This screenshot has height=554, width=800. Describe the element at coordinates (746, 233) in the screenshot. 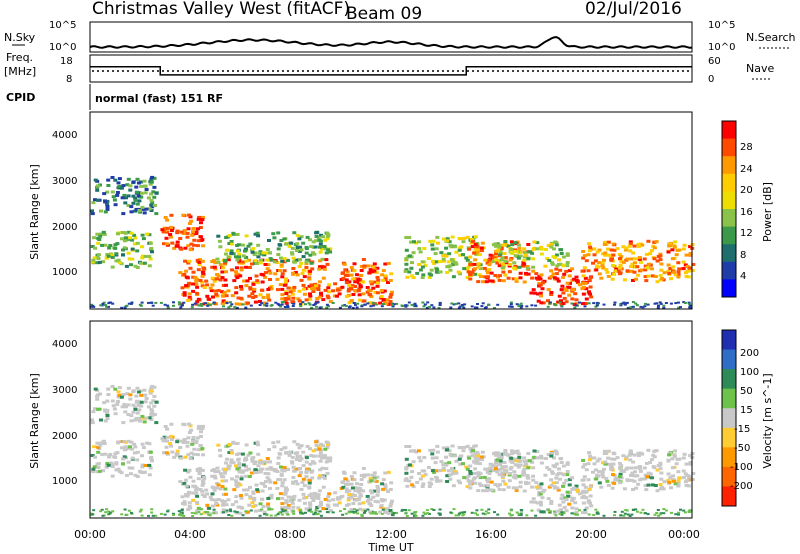

I see `power-cb-12: 12` at that location.